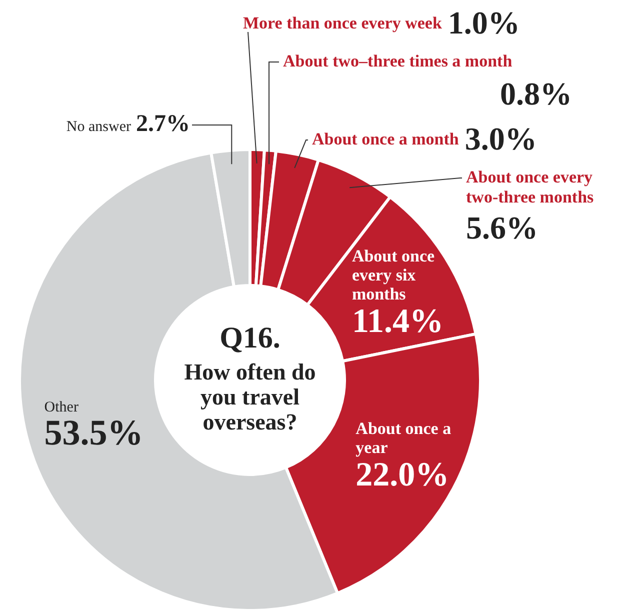  Describe the element at coordinates (250, 337) in the screenshot. I see `text: Q16.` at that location.